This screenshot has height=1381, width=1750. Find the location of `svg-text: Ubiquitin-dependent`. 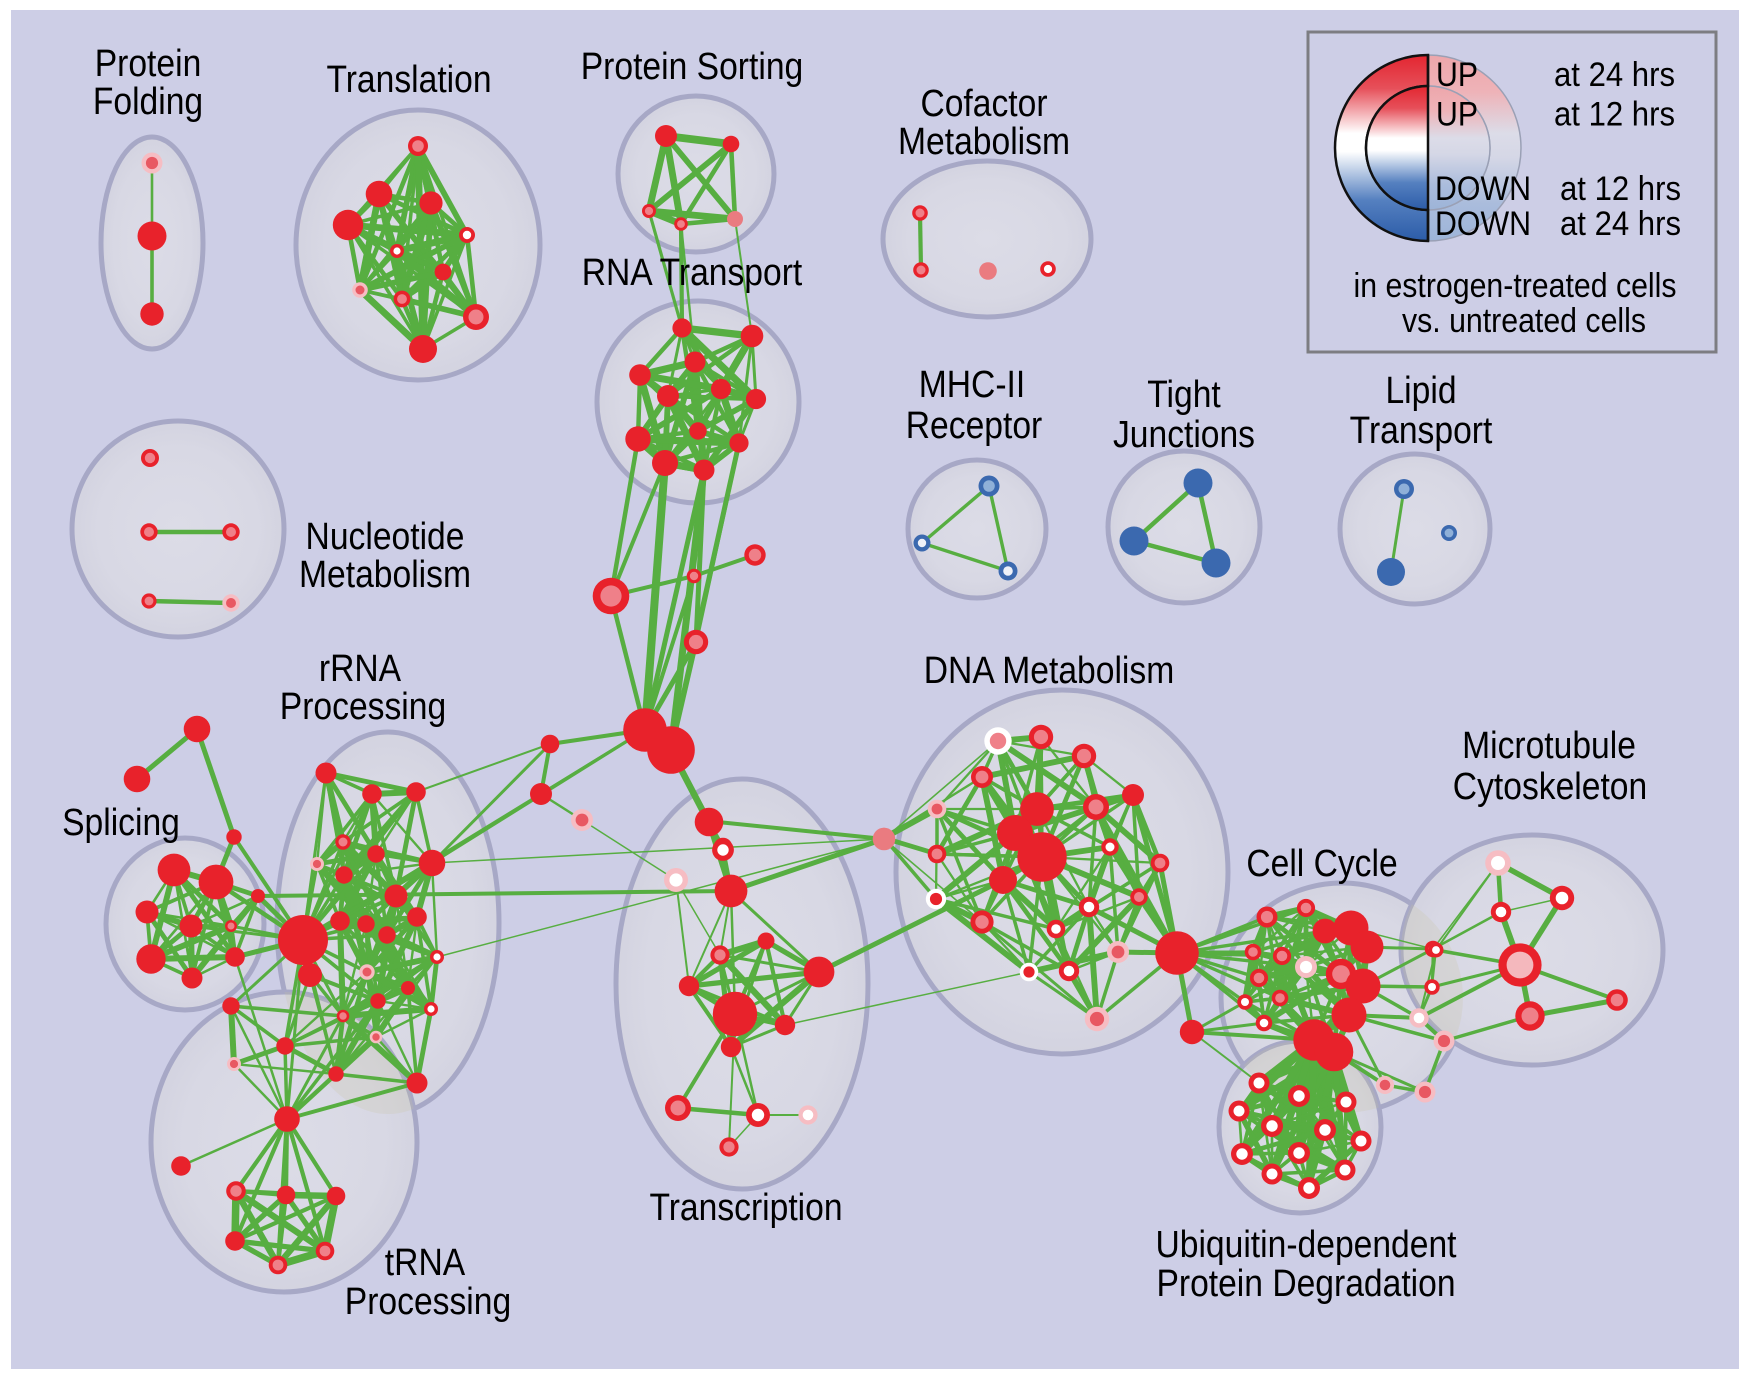

svg-text: Ubiquitin-dependent is located at coordinates (1305, 1245).